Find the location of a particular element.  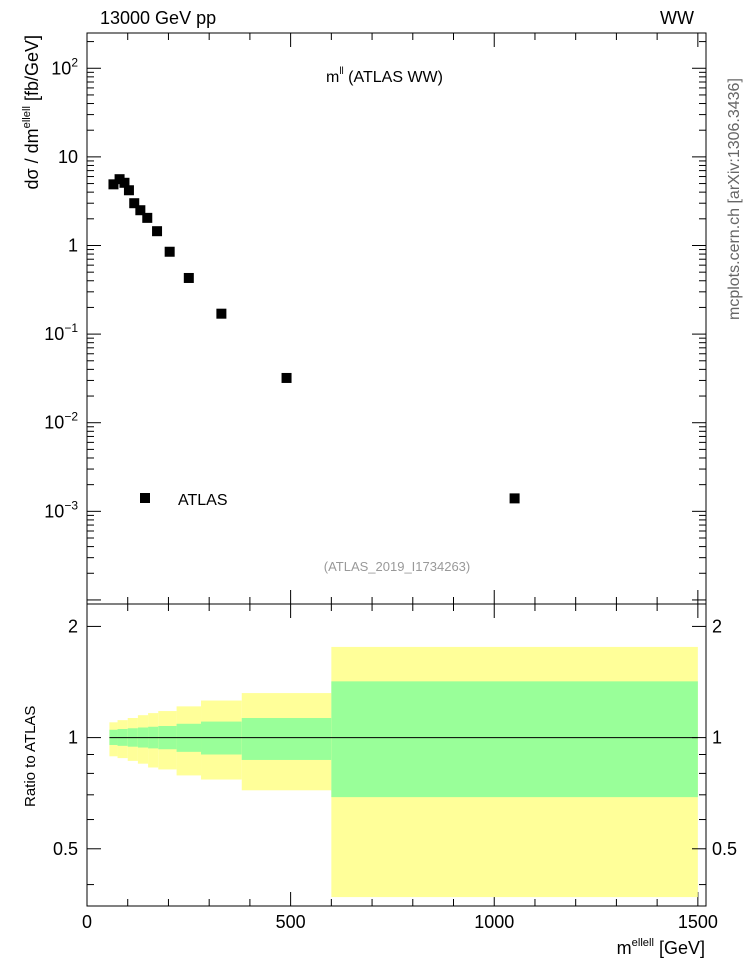

y-axis-label-rest: [fb/GeV] is located at coordinates (32, 70).